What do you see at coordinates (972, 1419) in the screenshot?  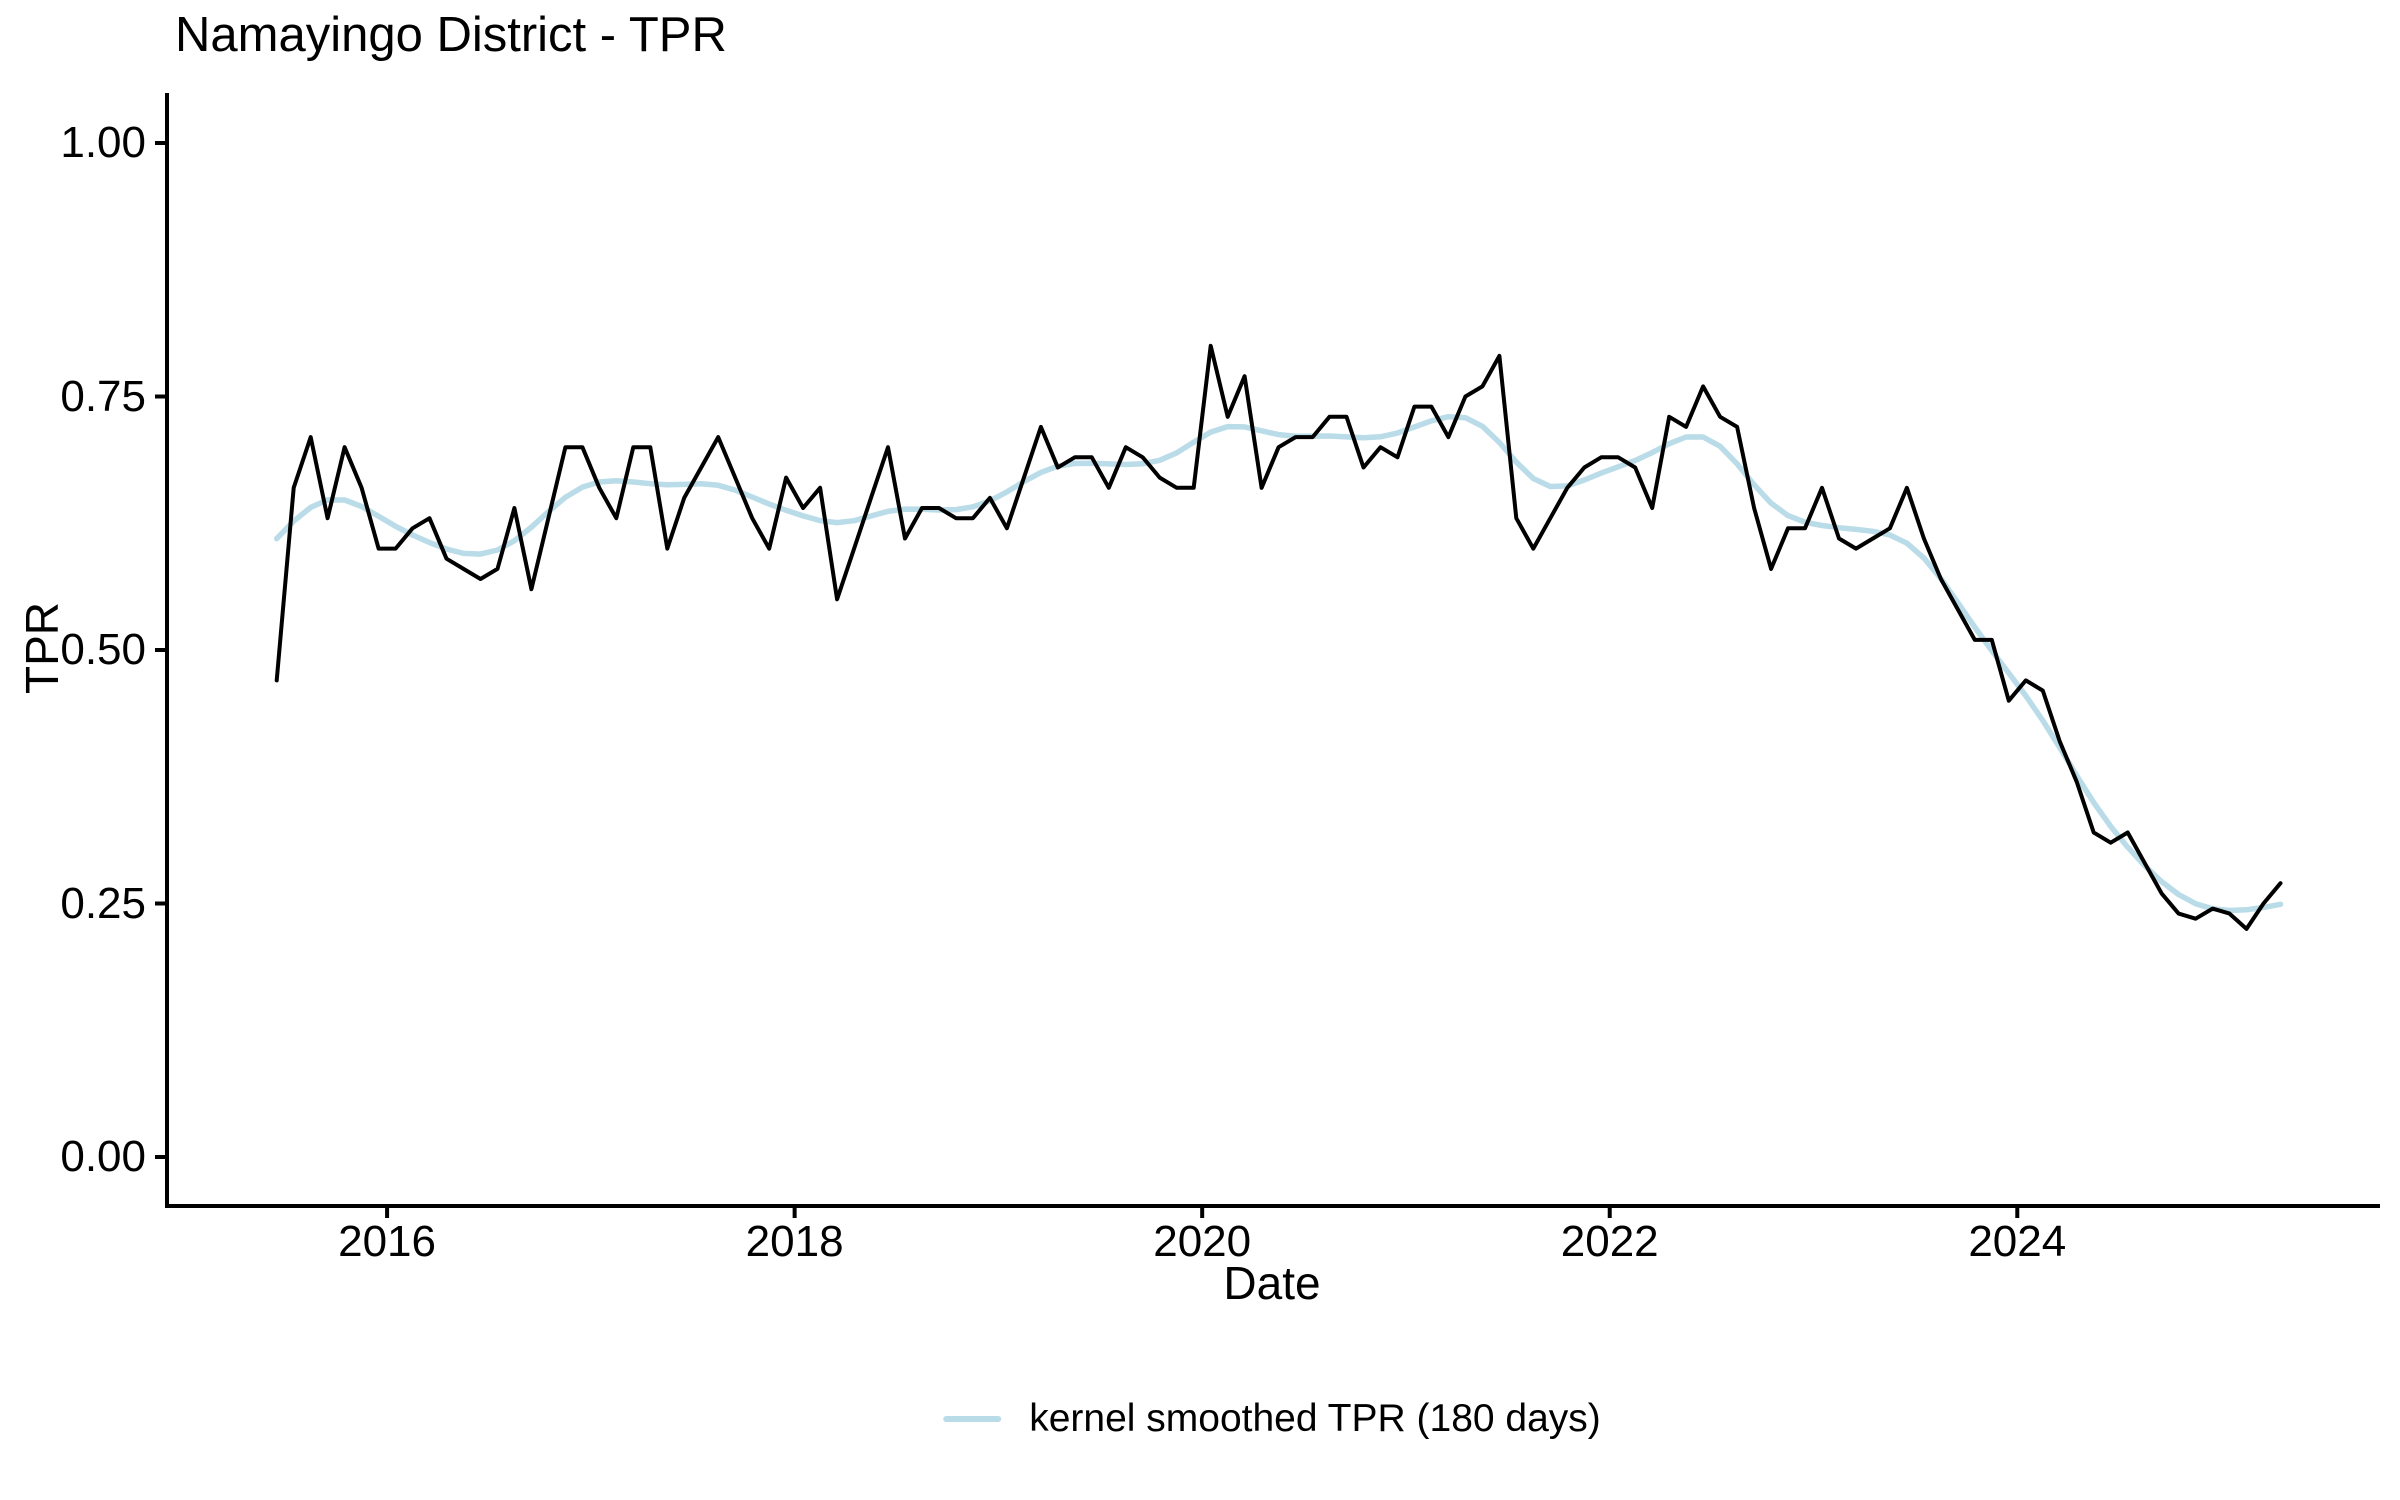 I see `legend-line-swatch` at bounding box center [972, 1419].